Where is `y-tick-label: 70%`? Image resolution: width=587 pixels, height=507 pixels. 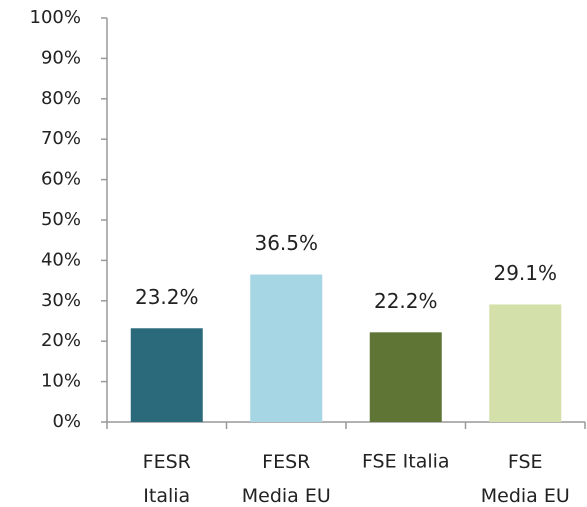
y-tick-label: 70% is located at coordinates (61, 138).